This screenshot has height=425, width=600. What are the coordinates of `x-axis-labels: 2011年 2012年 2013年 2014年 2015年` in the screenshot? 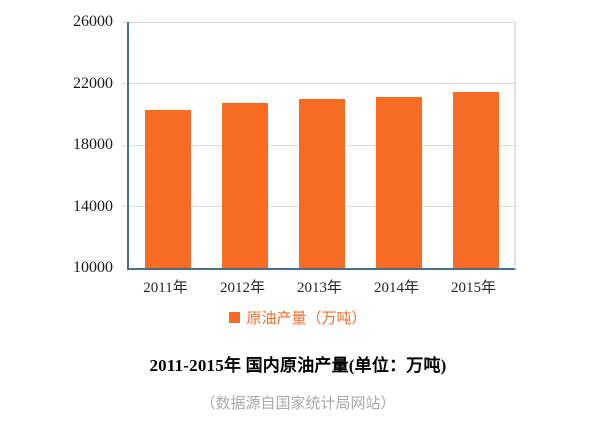 It's located at (319, 286).